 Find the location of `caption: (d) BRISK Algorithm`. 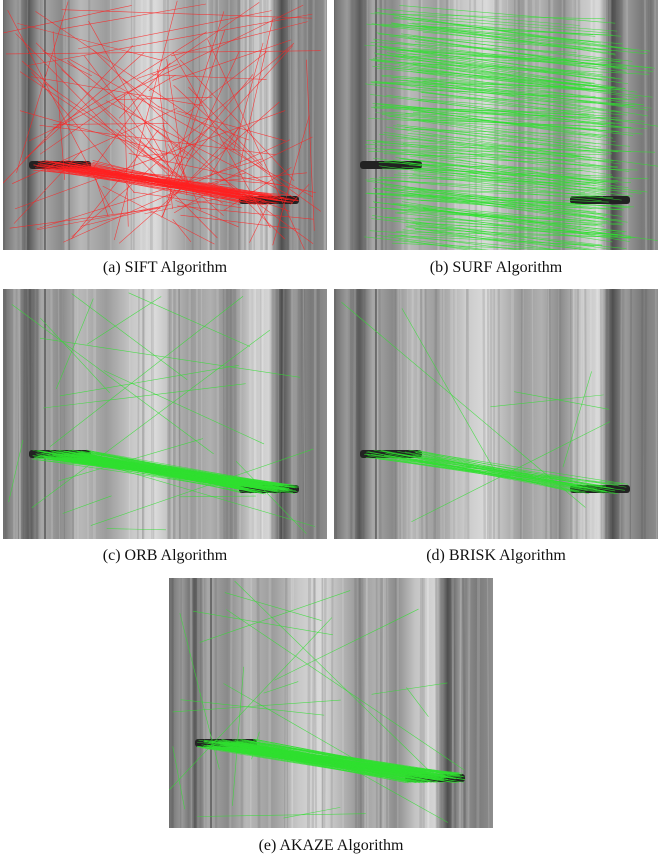

caption: (d) BRISK Algorithm is located at coordinates (496, 555).